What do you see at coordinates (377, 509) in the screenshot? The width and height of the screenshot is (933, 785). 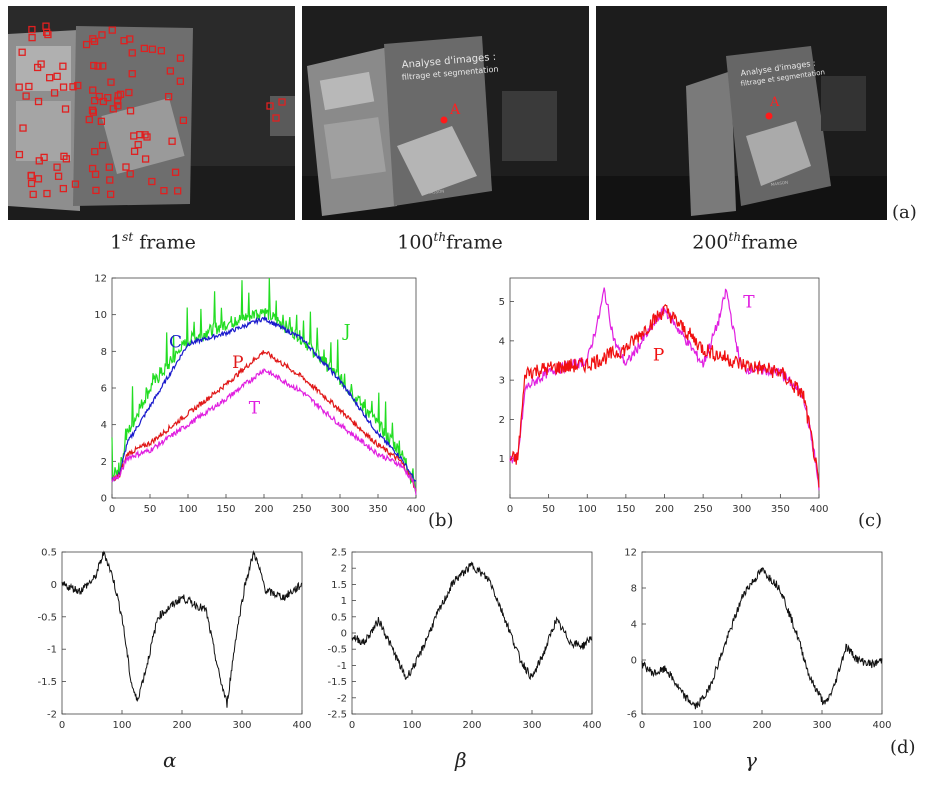 I see `x-tick-label: 350` at bounding box center [377, 509].